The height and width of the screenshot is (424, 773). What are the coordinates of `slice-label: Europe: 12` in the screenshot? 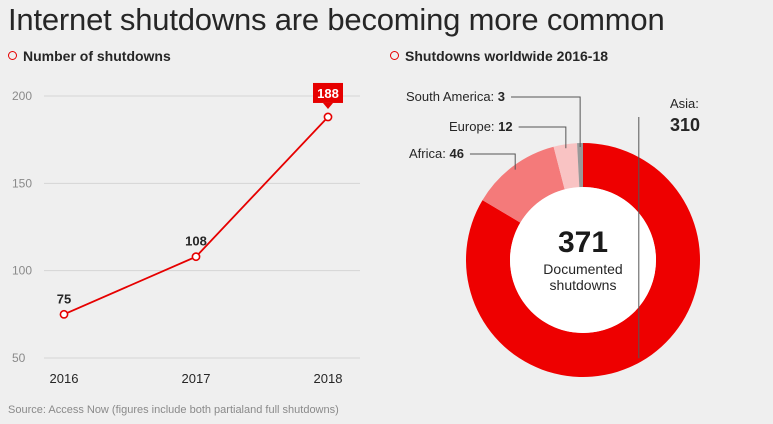 It's located at (481, 126).